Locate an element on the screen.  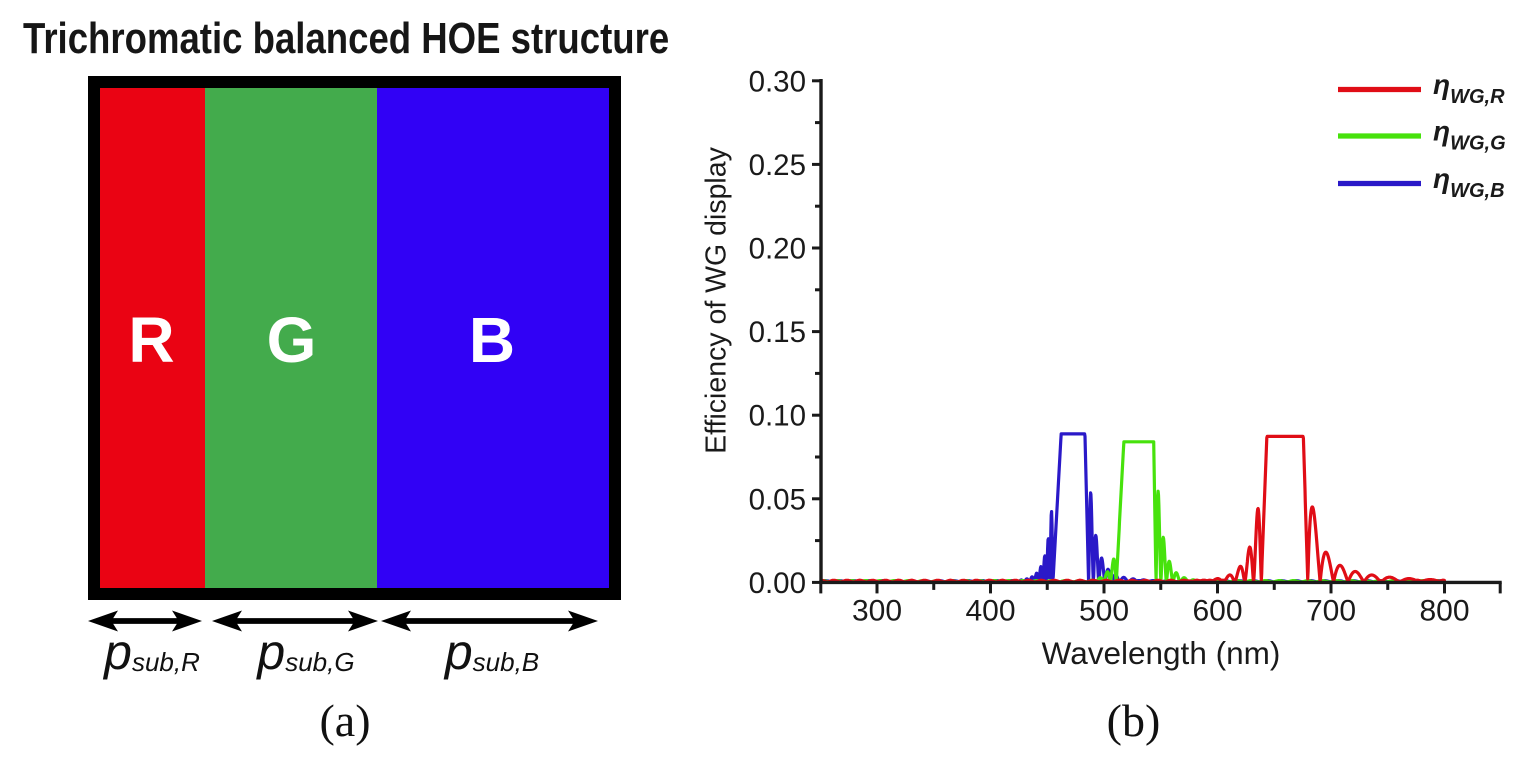
svg-text: 400 is located at coordinates (990, 611).